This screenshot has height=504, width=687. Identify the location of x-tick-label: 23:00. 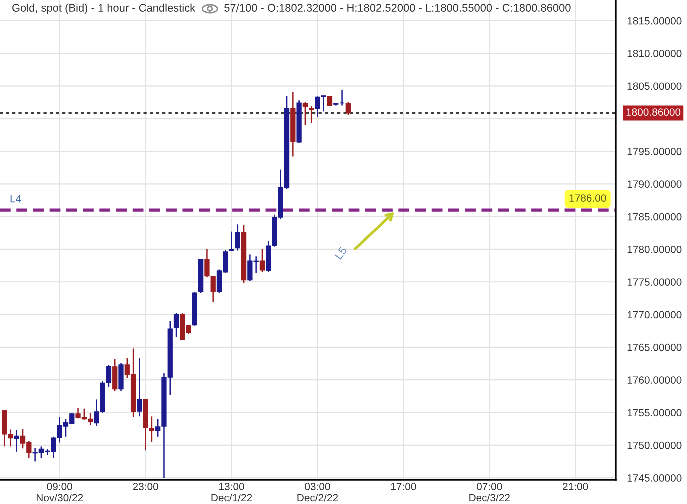
(145, 486).